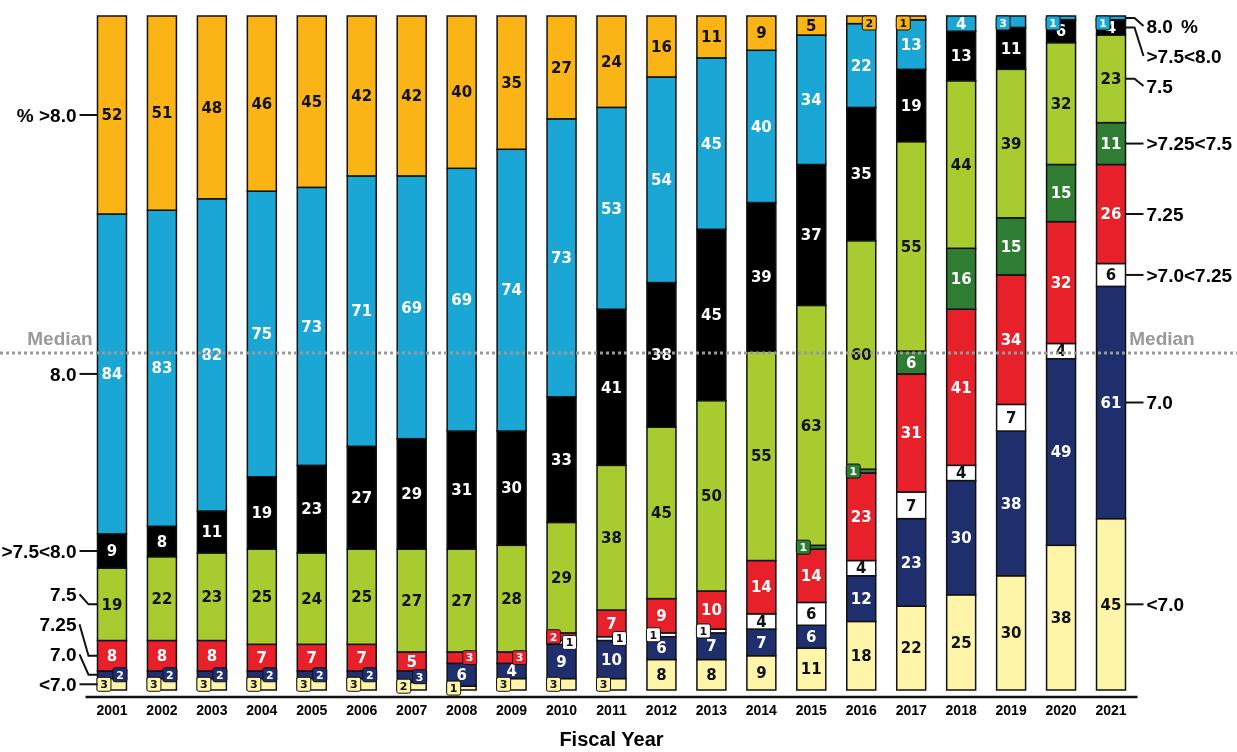  I want to click on data-label: 29, so click(412, 494).